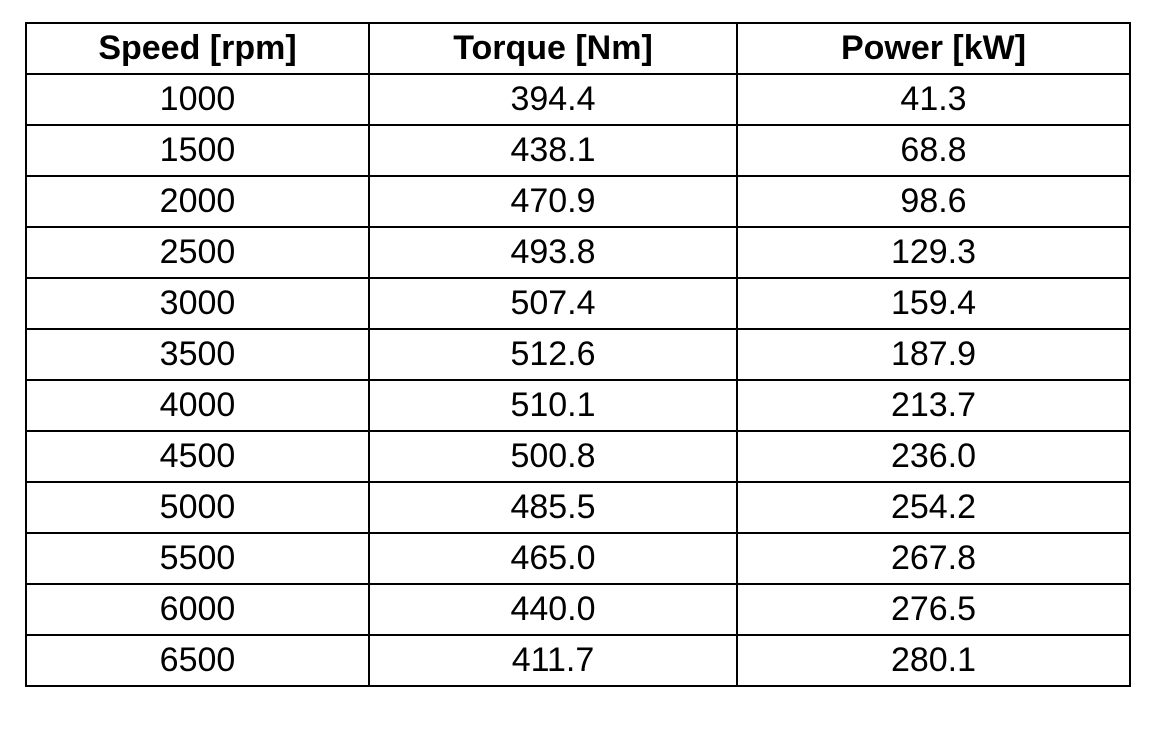  What do you see at coordinates (553, 405) in the screenshot?
I see `torque-cell: 510.1` at bounding box center [553, 405].